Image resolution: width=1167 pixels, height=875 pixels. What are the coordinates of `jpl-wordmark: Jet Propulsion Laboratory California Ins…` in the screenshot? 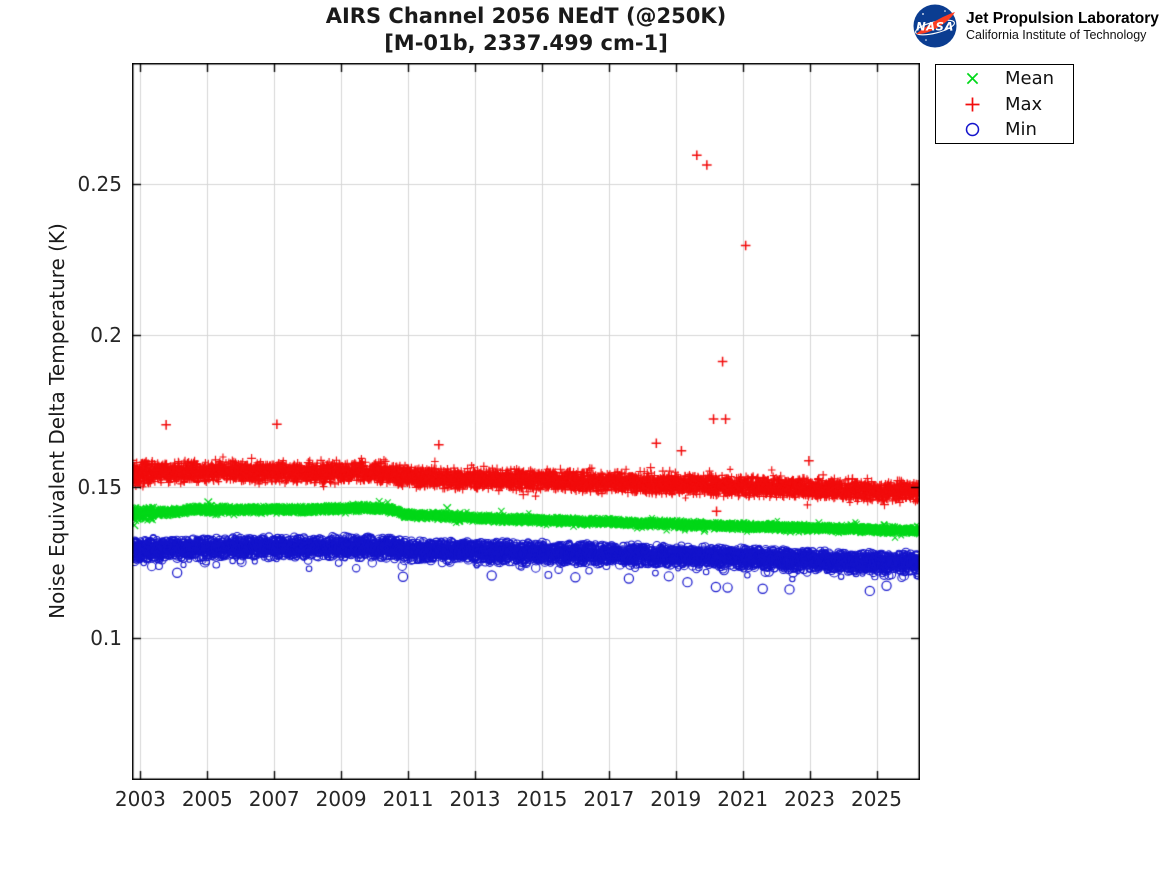 It's located at (1062, 26).